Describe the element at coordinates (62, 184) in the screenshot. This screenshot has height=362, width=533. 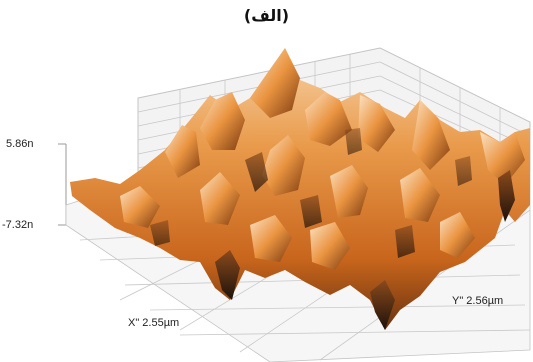
I see `z-axis` at that location.